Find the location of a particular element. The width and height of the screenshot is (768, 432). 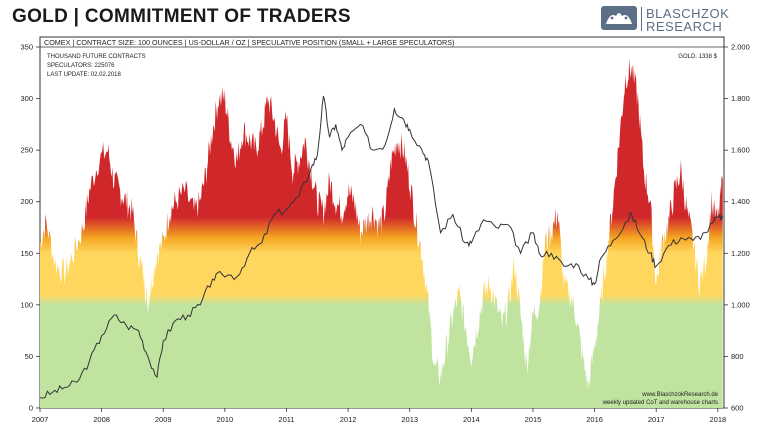

x-tick-label: 2007 is located at coordinates (40, 419).